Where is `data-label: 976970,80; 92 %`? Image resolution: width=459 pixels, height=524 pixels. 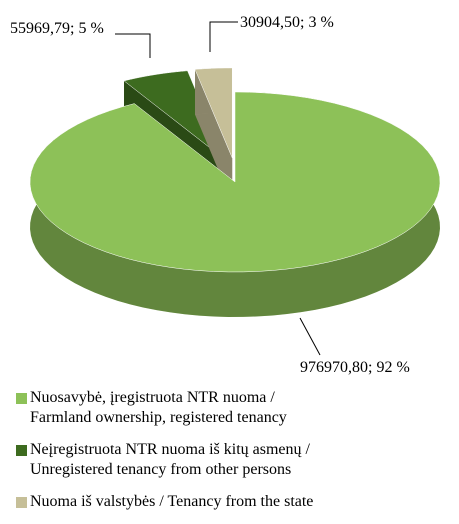
data-label: 976970,80; 92 % is located at coordinates (355, 367).